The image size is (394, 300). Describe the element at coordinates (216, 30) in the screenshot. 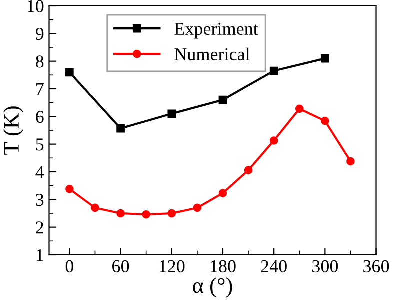

I see `legend-label: Experiment` at that location.